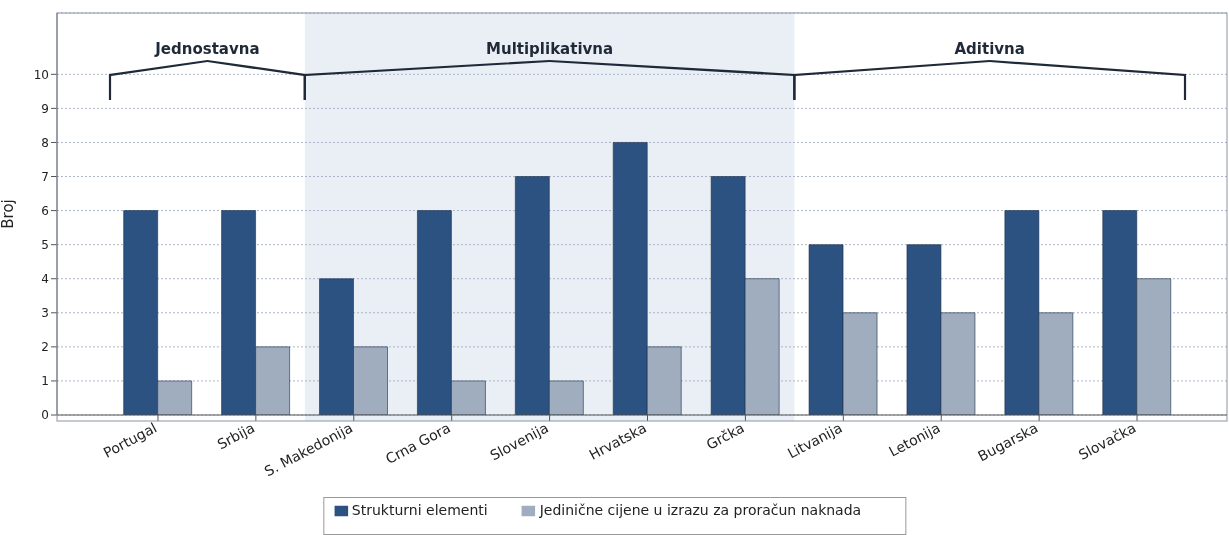 Image resolution: width=1229 pixels, height=535 pixels. I want to click on legend-label: Jedinične cijene u izrazu za proračun naknada, so click(700, 510).